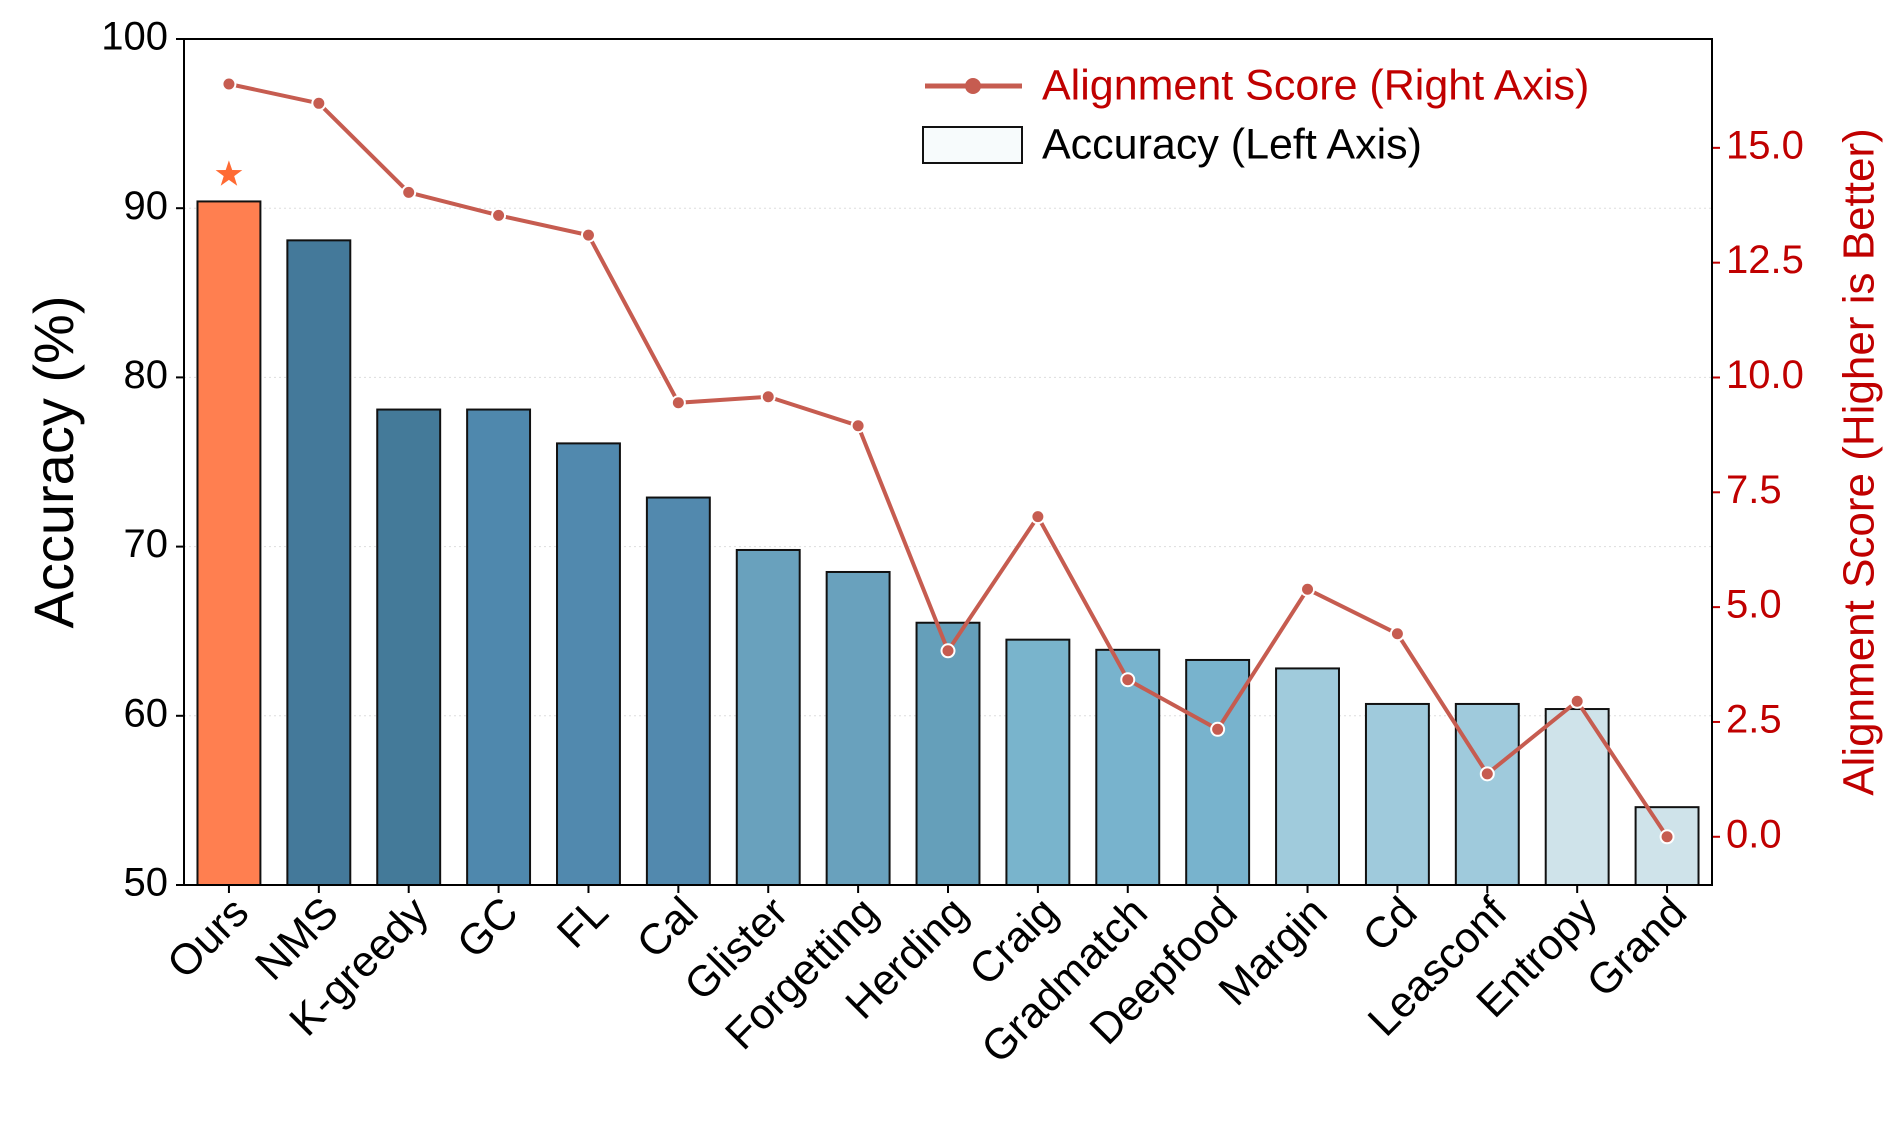 The width and height of the screenshot is (1896, 1140). Describe the element at coordinates (1754, 605) in the screenshot. I see `y2-tick-label: 5.0` at that location.